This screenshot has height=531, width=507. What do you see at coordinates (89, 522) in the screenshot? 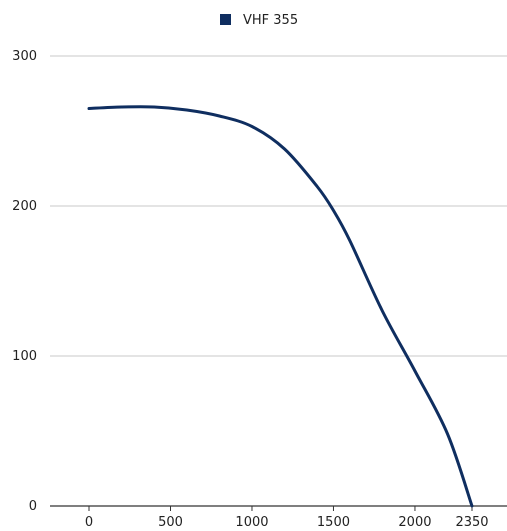
I see `x-tick-label-0: 0` at bounding box center [89, 522].